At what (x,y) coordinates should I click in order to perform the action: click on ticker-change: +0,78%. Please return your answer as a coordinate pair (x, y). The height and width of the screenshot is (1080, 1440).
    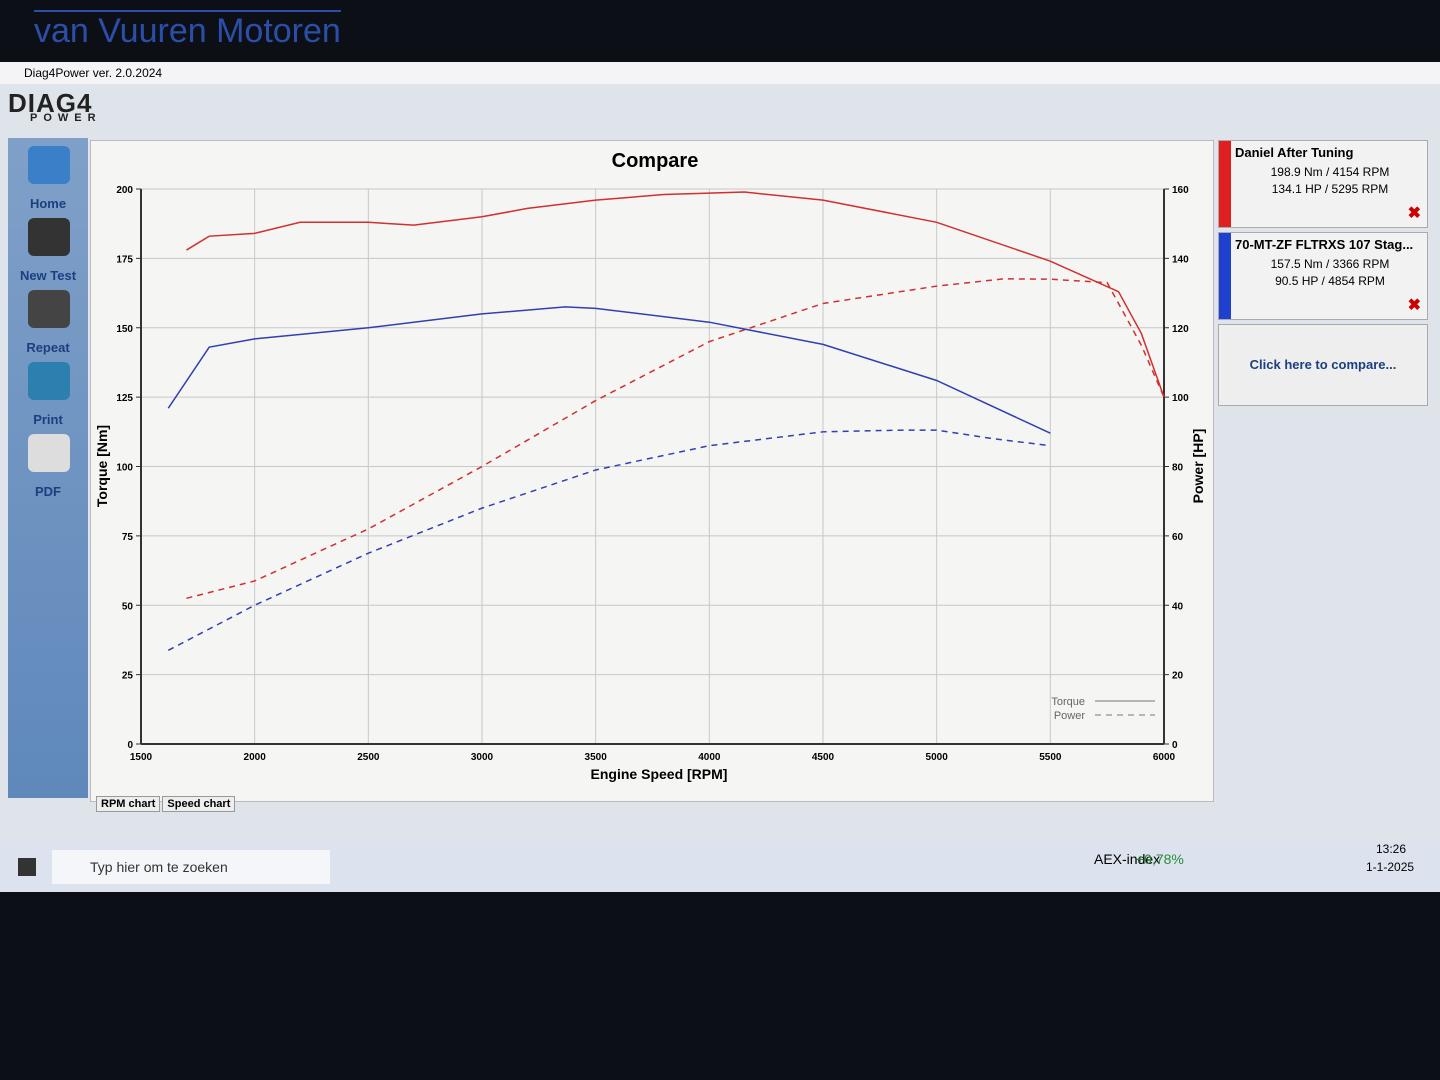
    Looking at the image, I should click on (1160, 859).